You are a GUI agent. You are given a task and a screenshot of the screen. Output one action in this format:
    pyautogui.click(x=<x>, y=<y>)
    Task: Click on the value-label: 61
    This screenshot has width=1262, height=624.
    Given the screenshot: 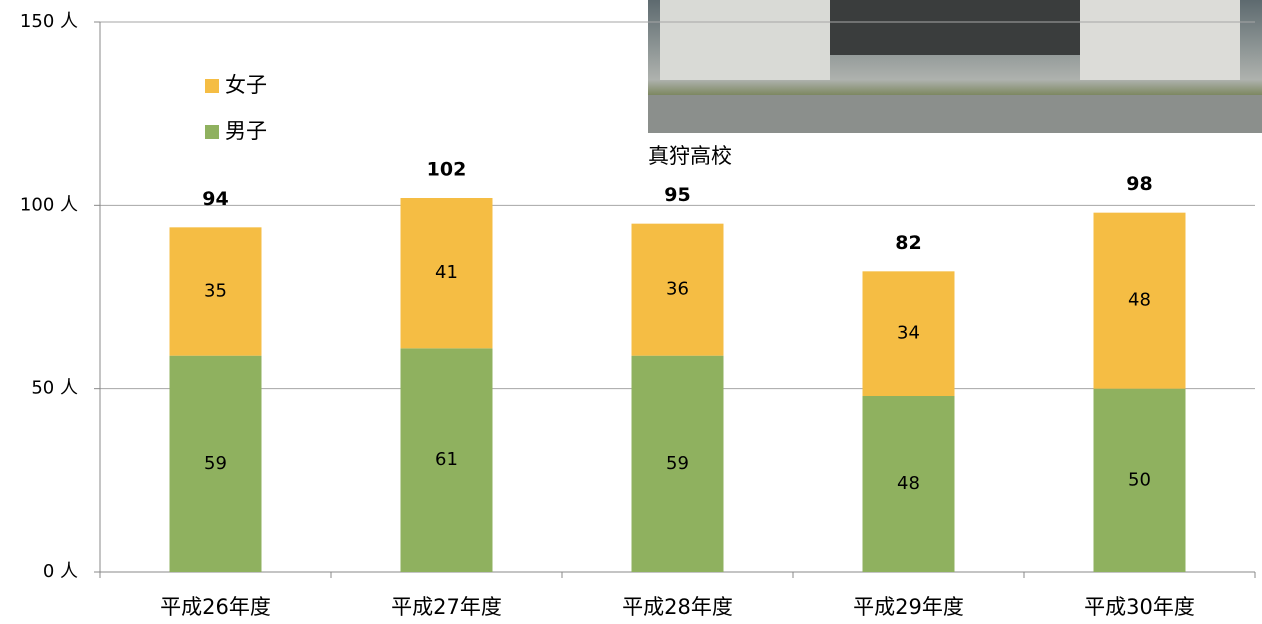 What is the action you would take?
    pyautogui.click(x=446, y=459)
    